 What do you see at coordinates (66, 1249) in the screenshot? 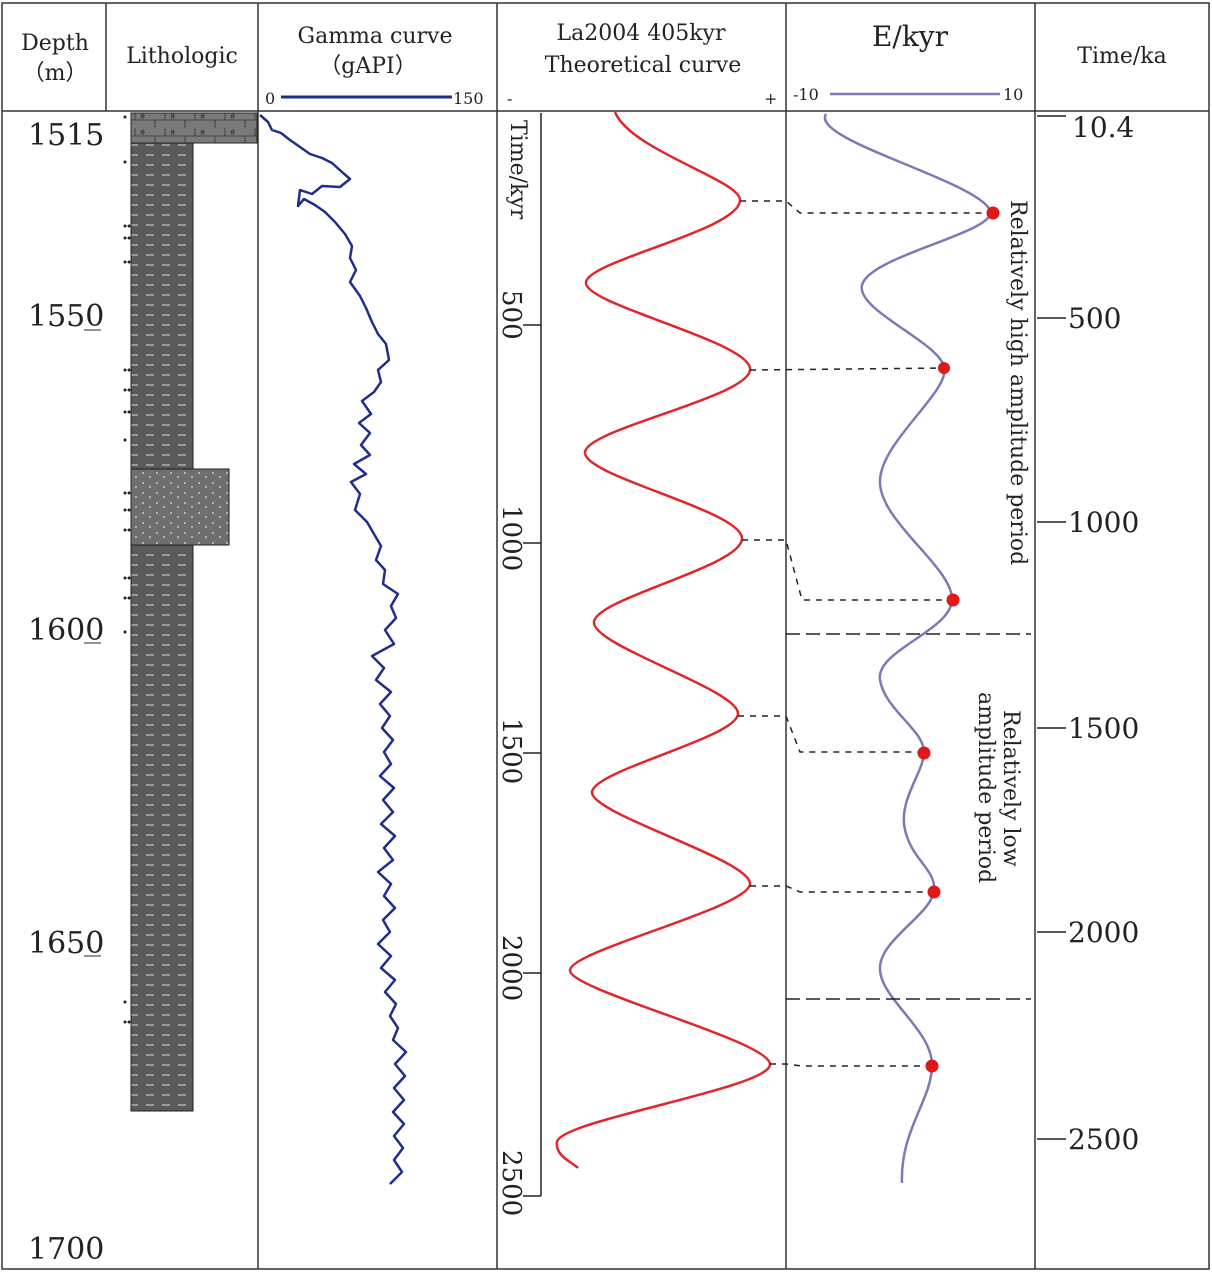
I see `depth-label: 1700` at bounding box center [66, 1249].